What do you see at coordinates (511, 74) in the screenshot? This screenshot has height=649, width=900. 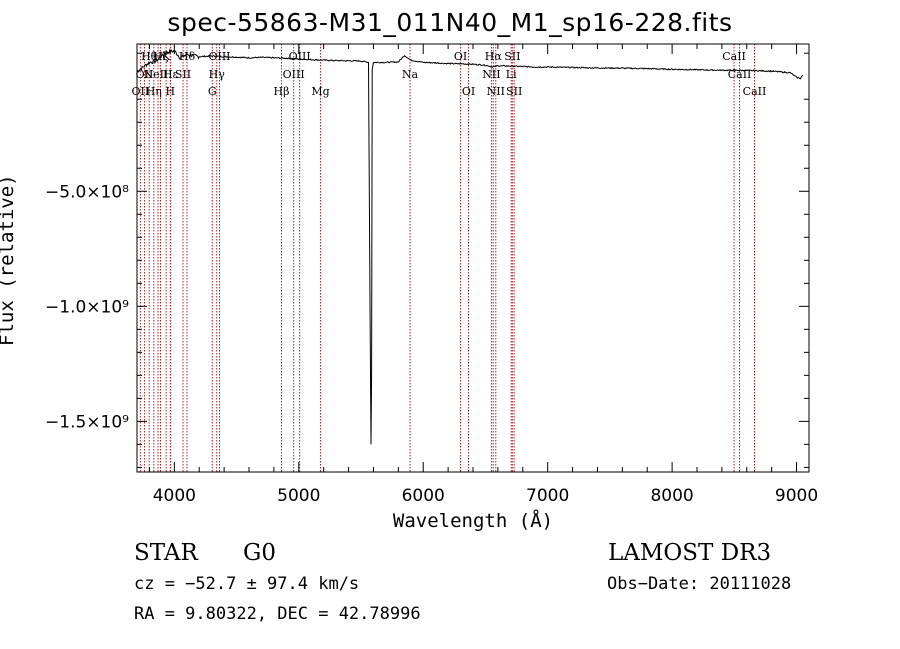 I see `line-label: Li` at bounding box center [511, 74].